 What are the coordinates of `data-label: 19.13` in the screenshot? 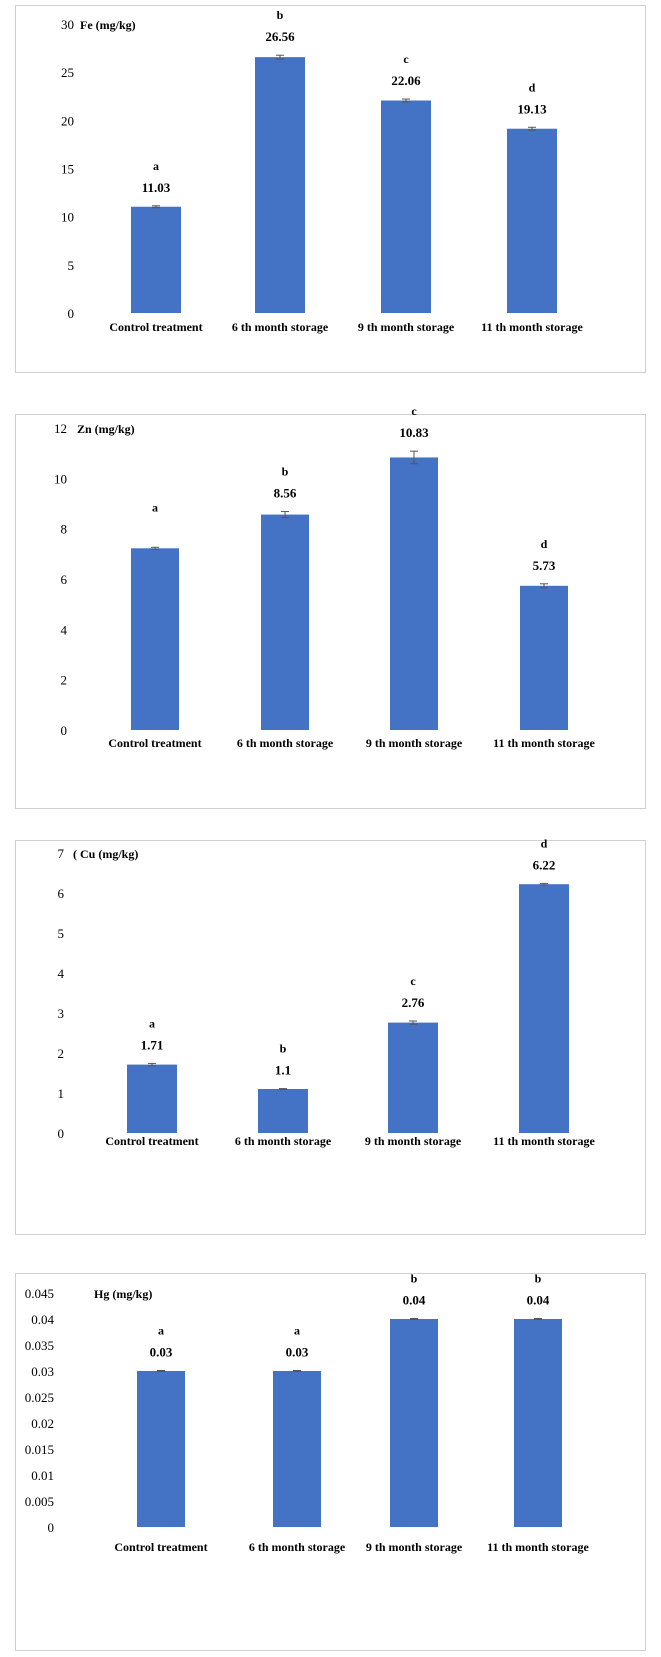 It's located at (532, 108).